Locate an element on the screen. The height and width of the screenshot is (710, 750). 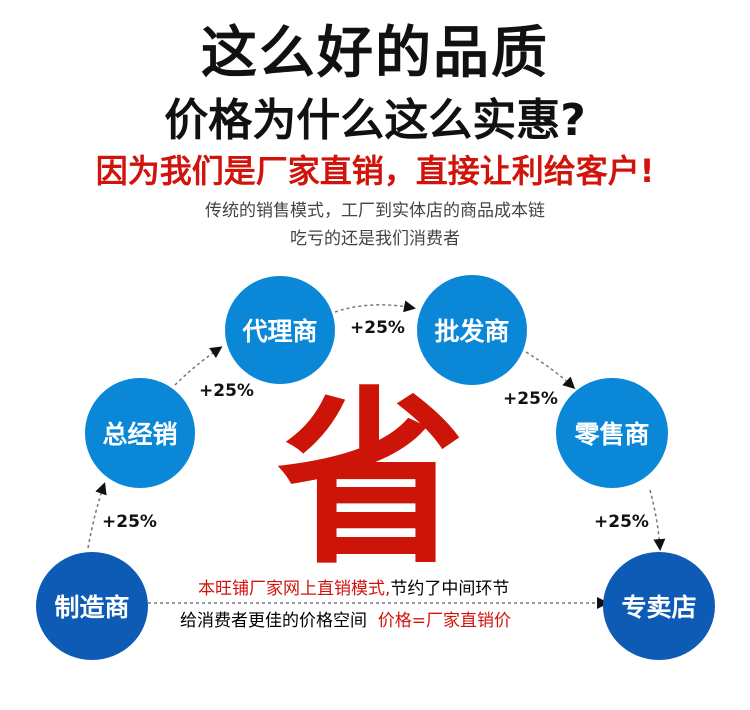
node-store: 专卖店 is located at coordinates (659, 606).